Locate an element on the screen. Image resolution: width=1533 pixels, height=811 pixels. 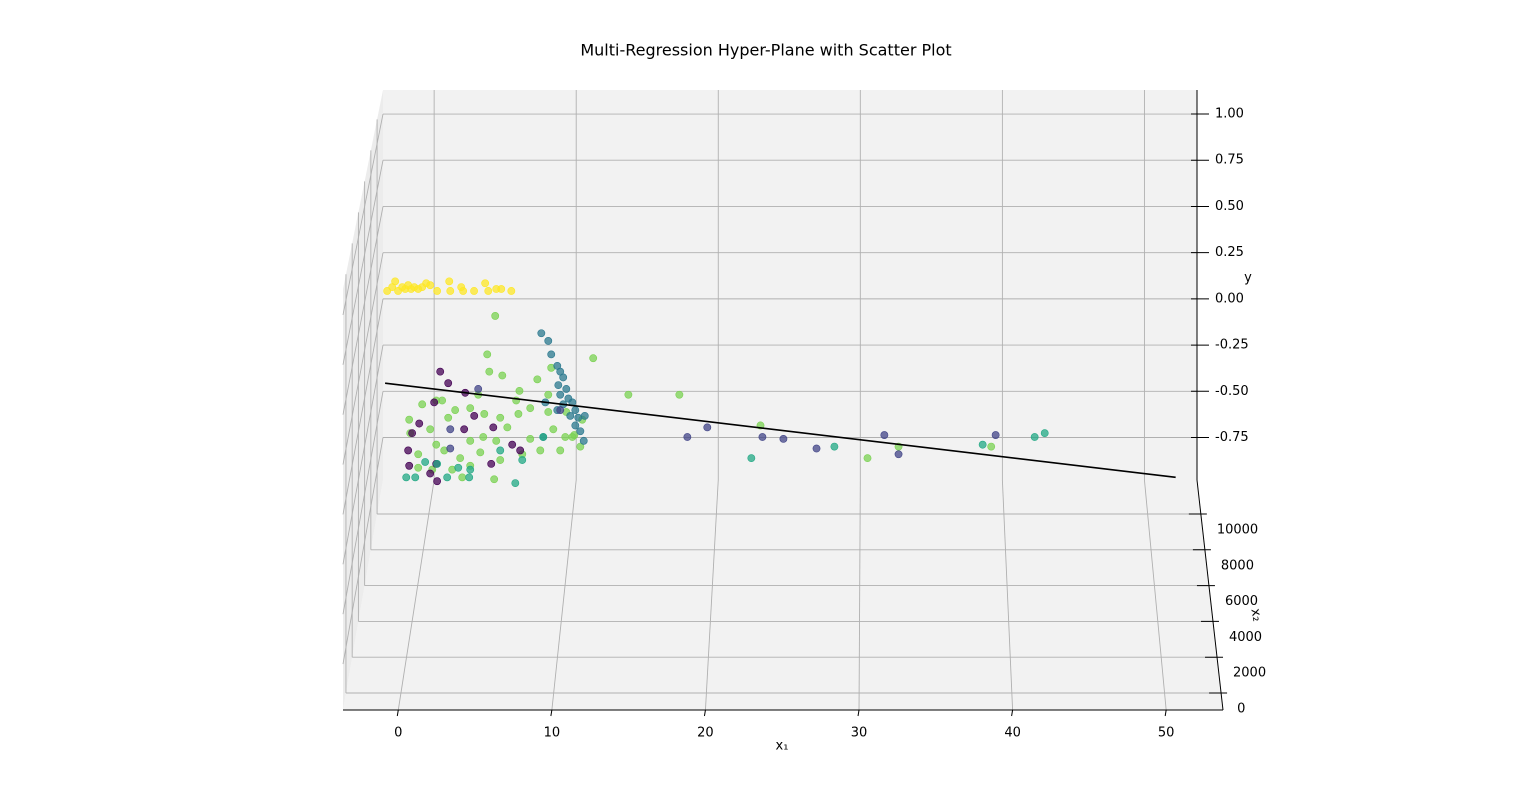
y-tick-label: -0.25 is located at coordinates (1232, 345).